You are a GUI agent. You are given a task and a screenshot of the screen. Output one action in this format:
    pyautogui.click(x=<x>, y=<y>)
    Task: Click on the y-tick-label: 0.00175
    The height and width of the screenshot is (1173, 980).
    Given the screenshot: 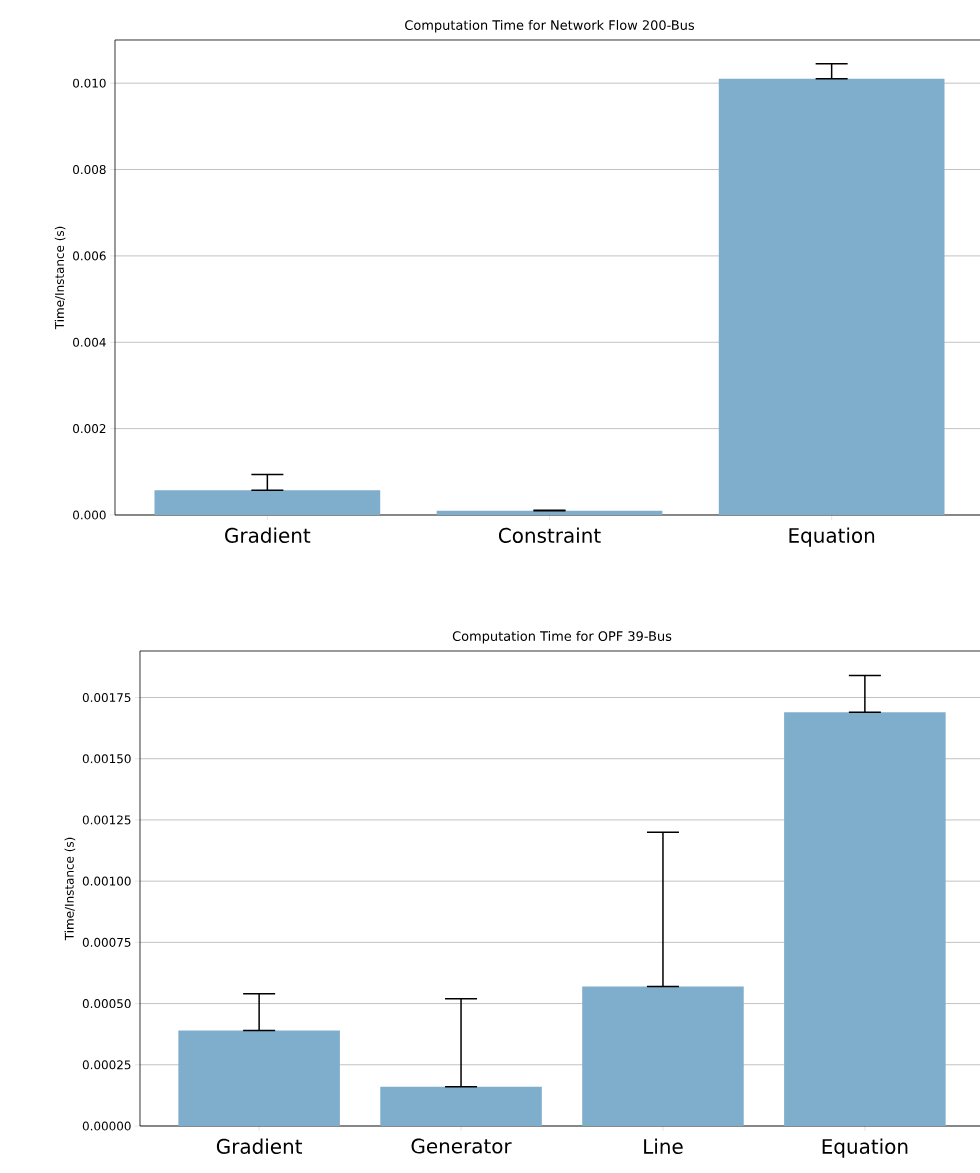 What is the action you would take?
    pyautogui.click(x=106, y=697)
    